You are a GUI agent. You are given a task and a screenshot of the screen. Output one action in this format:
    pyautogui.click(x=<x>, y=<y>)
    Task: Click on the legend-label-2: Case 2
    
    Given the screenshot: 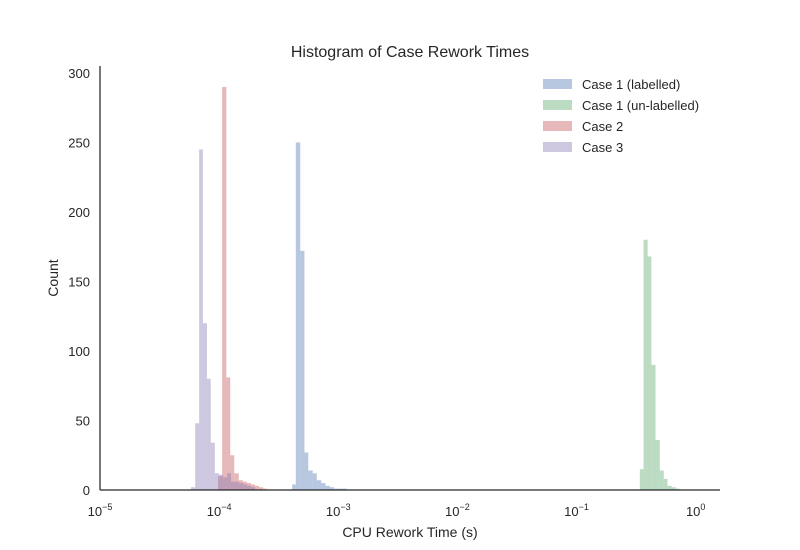 What is the action you would take?
    pyautogui.click(x=602, y=126)
    